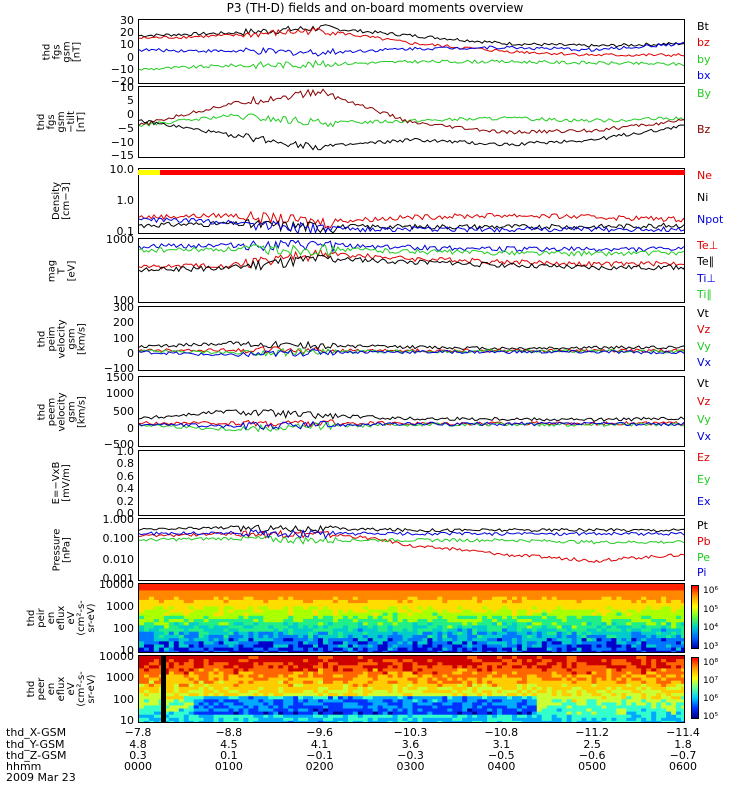 The width and height of the screenshot is (750, 800). Describe the element at coordinates (411, 42) in the screenshot. I see `series-bz` at that location.